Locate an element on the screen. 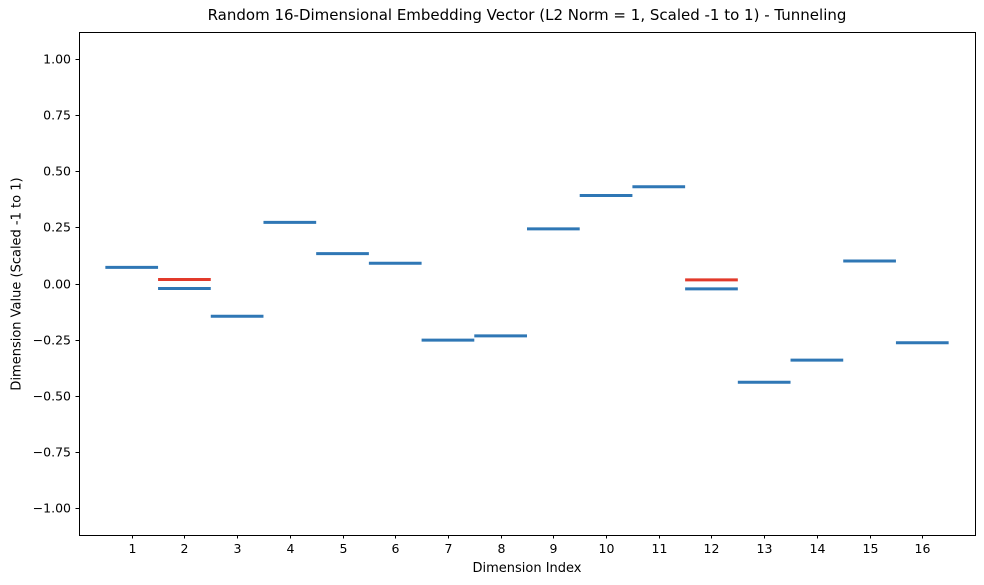  y-tick-label: 0.25 is located at coordinates (57, 227).